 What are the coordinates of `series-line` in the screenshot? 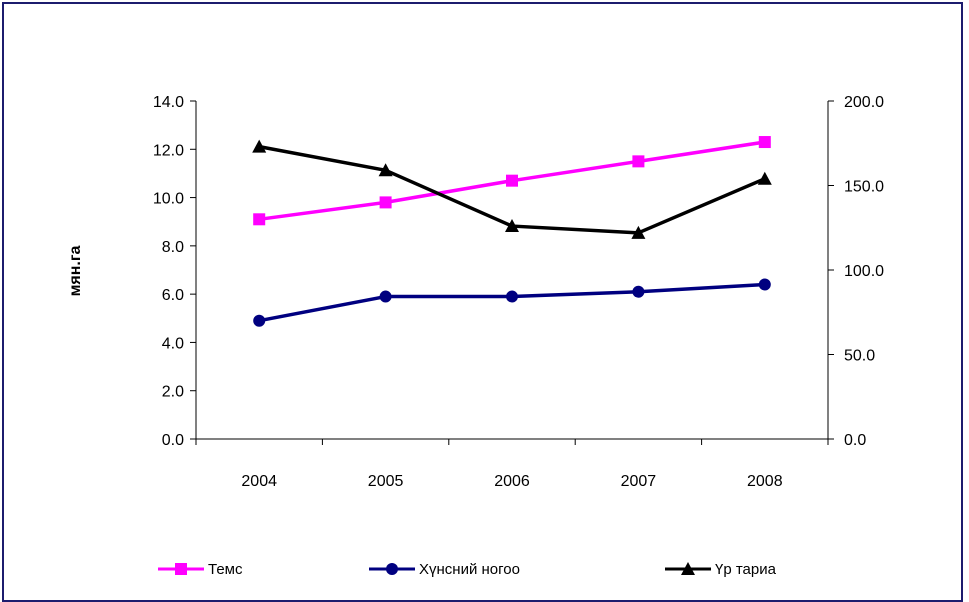 It's located at (511, 302).